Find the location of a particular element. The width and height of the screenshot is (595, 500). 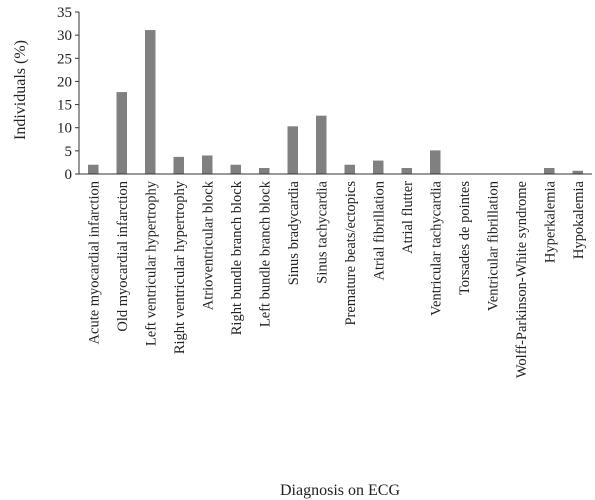

x-tick-label: Hyperkalemia is located at coordinates (550, 221).